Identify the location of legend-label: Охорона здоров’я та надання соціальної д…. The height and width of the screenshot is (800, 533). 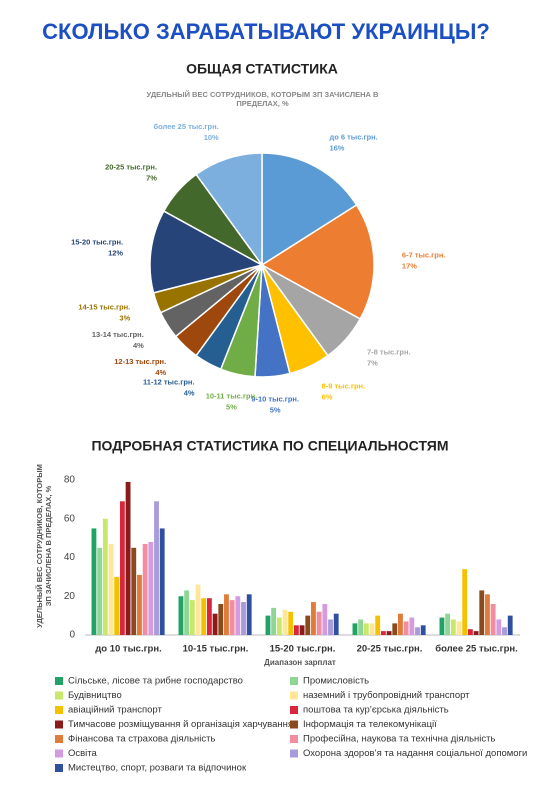
(415, 753).